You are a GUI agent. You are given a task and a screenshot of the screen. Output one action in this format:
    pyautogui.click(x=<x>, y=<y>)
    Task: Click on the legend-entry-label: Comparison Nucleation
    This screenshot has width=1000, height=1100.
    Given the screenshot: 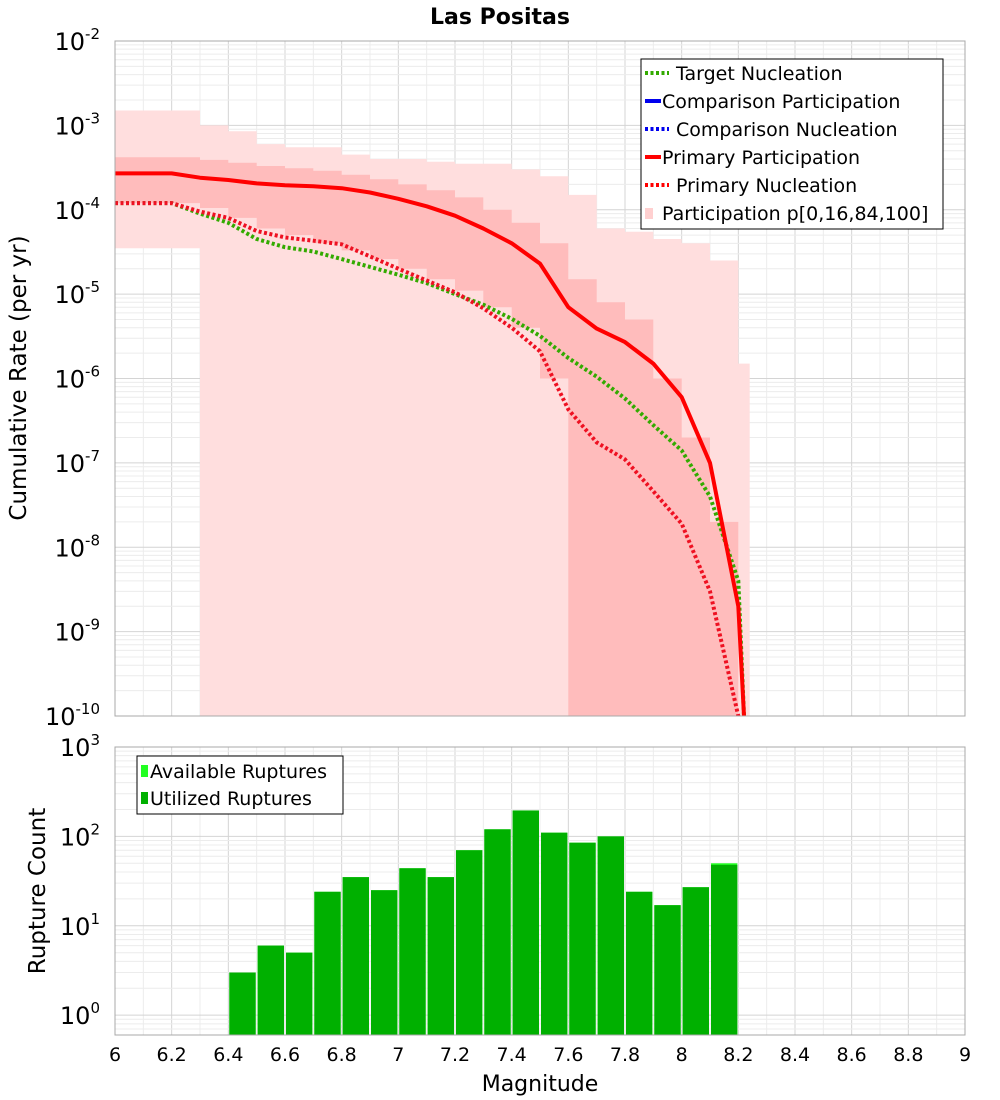 What is the action you would take?
    pyautogui.click(x=787, y=130)
    